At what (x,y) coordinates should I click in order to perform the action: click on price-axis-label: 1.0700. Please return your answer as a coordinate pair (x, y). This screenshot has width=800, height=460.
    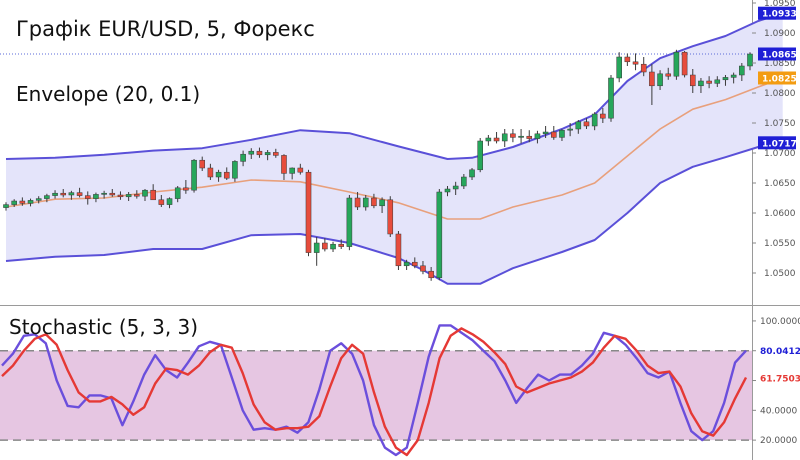
    Looking at the image, I should click on (780, 154).